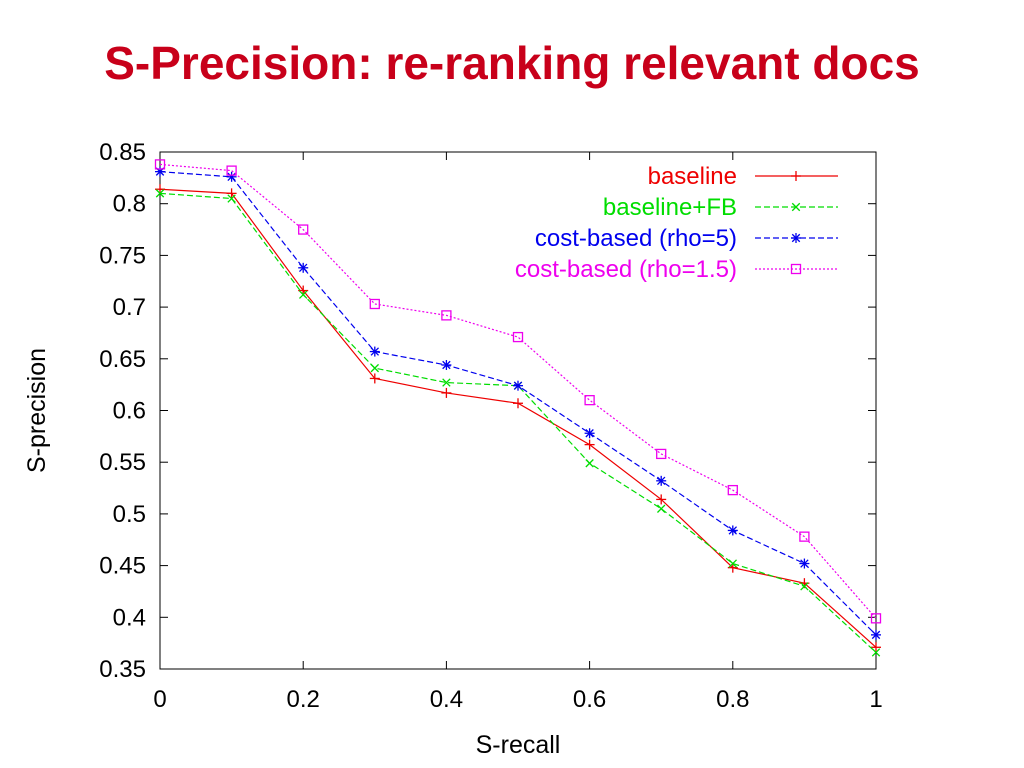 The image size is (1024, 768). What do you see at coordinates (129, 514) in the screenshot?
I see `y-tick-label: 0.5` at bounding box center [129, 514].